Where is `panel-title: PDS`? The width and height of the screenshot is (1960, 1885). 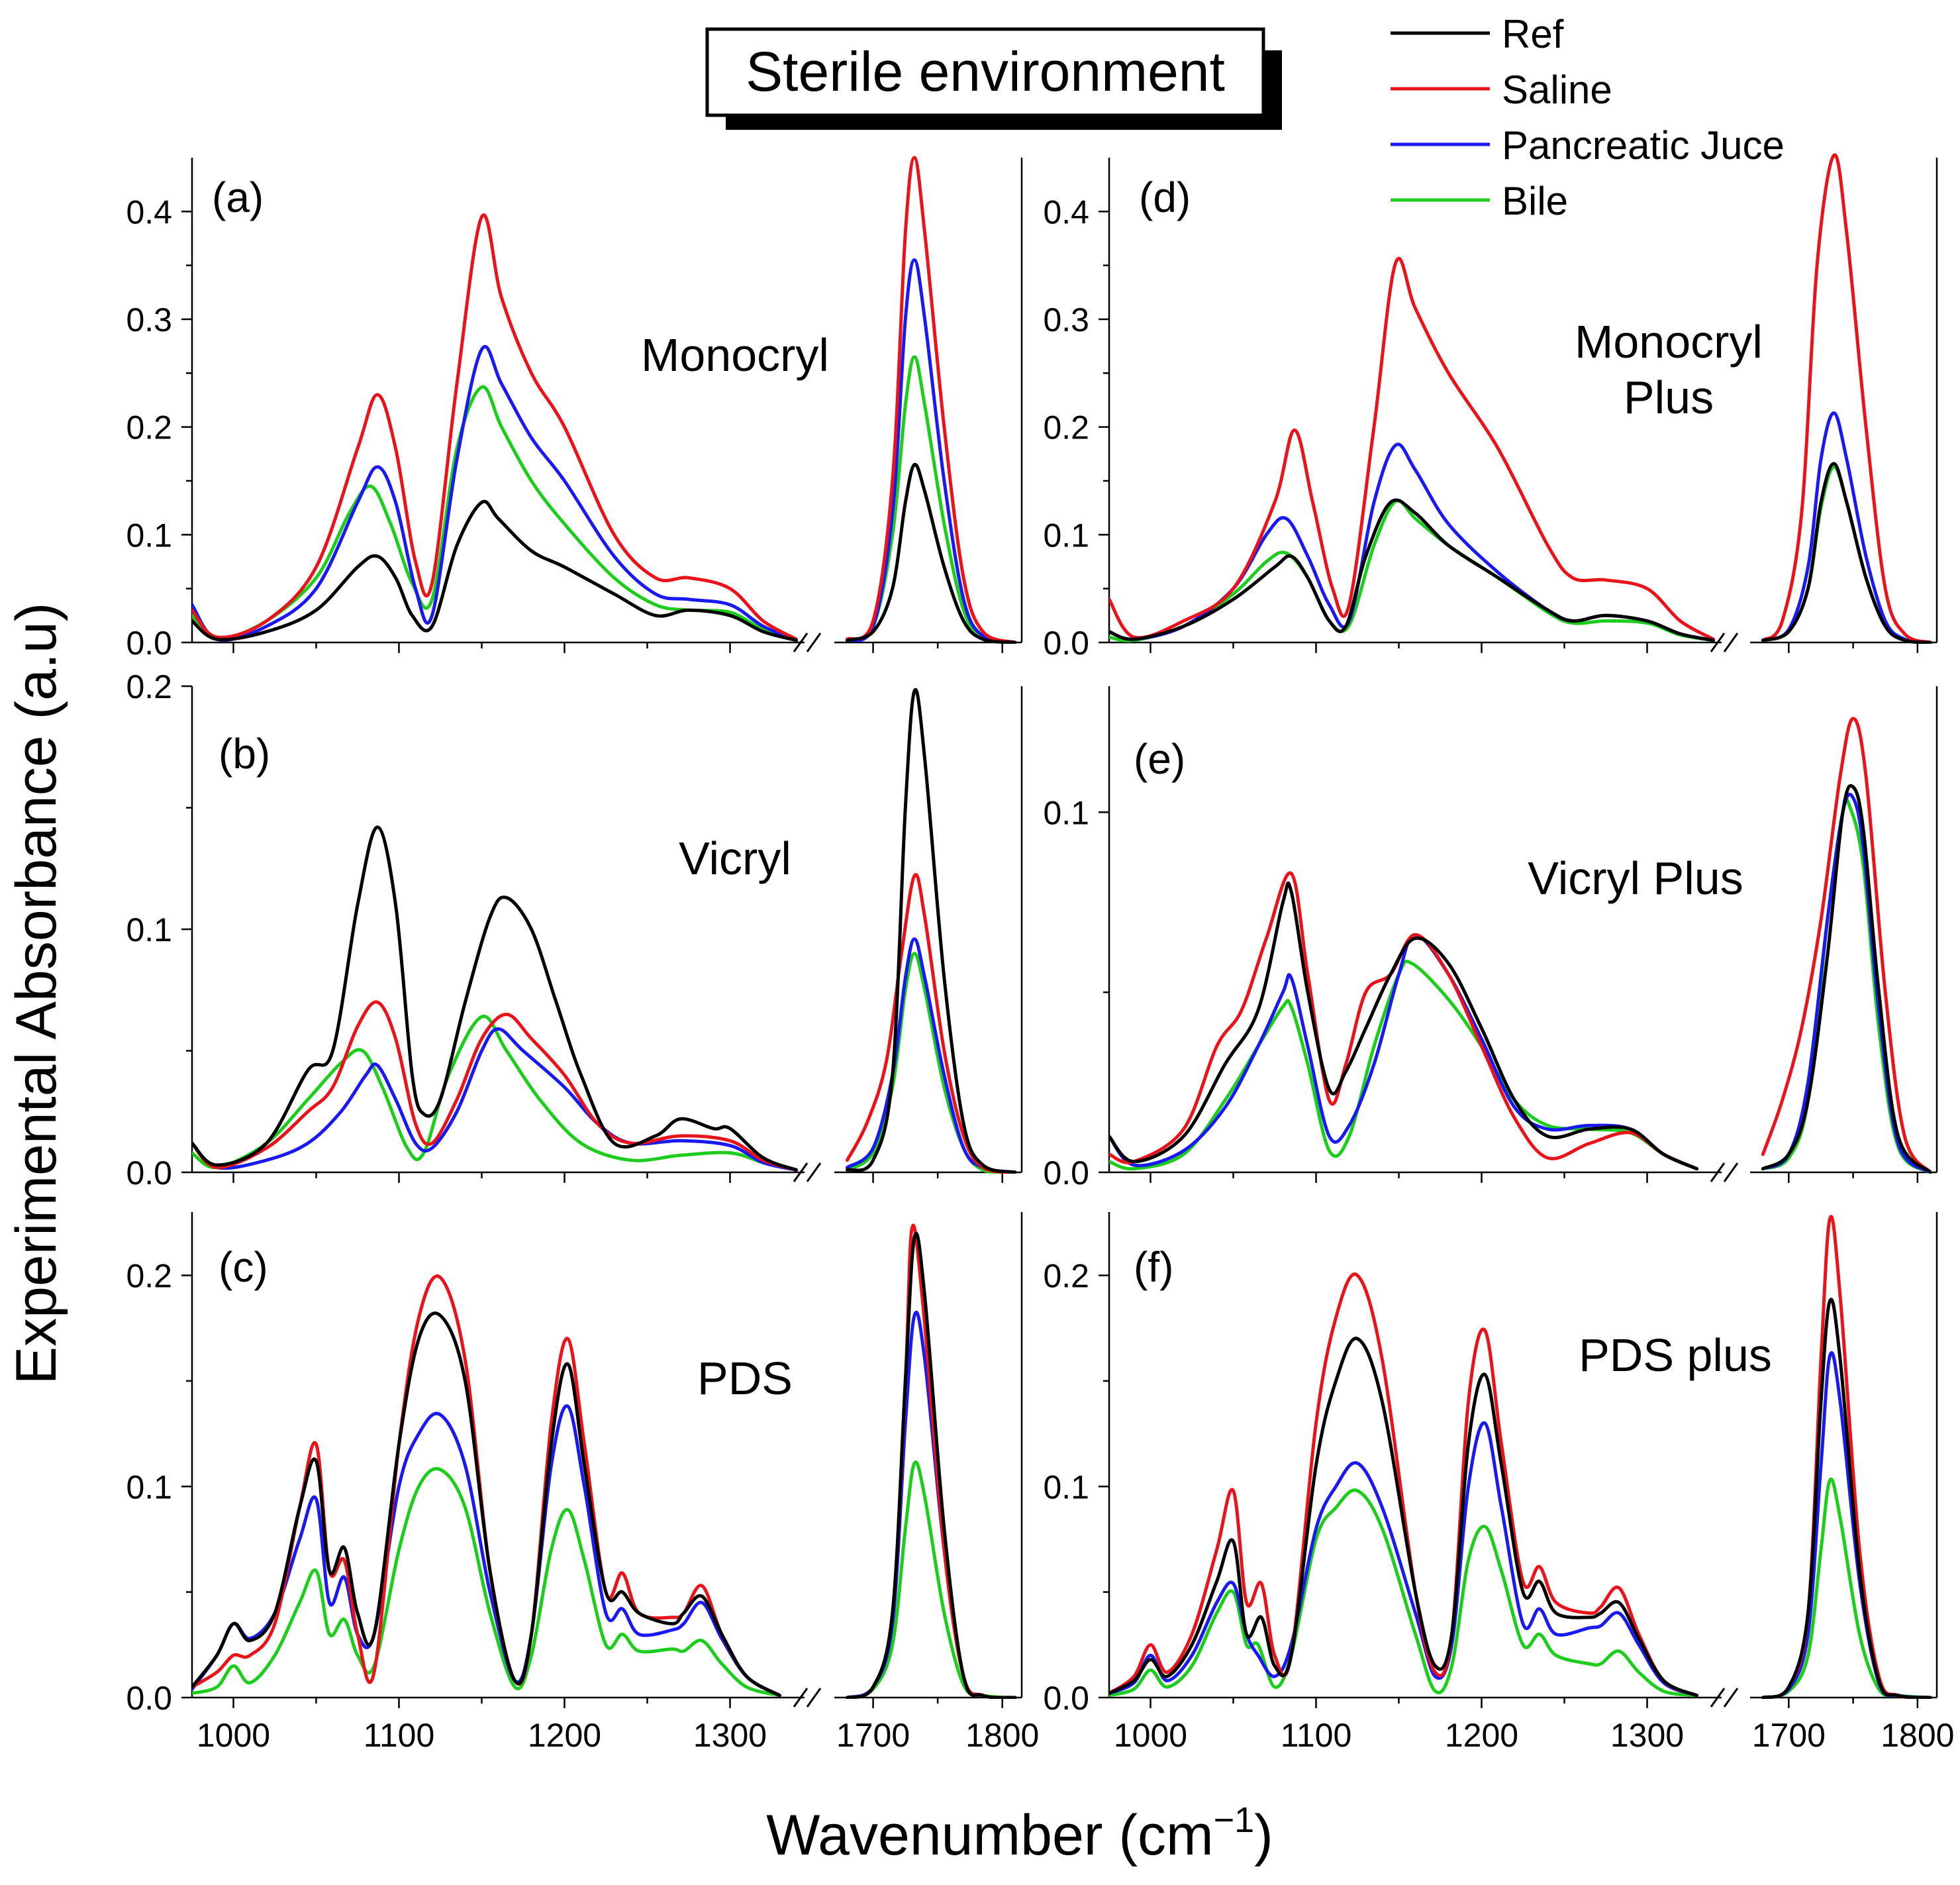 panel-title: PDS is located at coordinates (745, 1378).